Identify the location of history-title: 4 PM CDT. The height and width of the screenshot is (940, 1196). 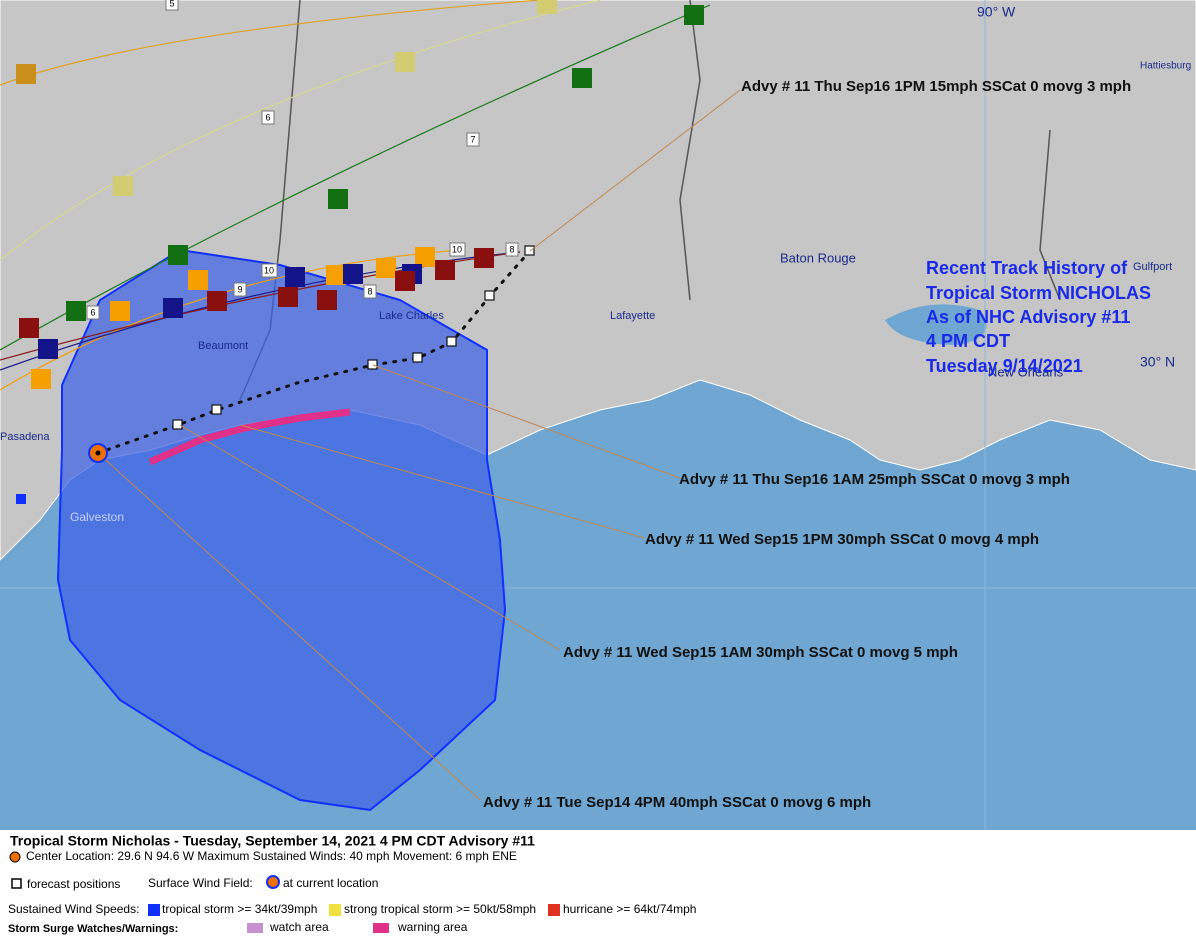
(968, 341).